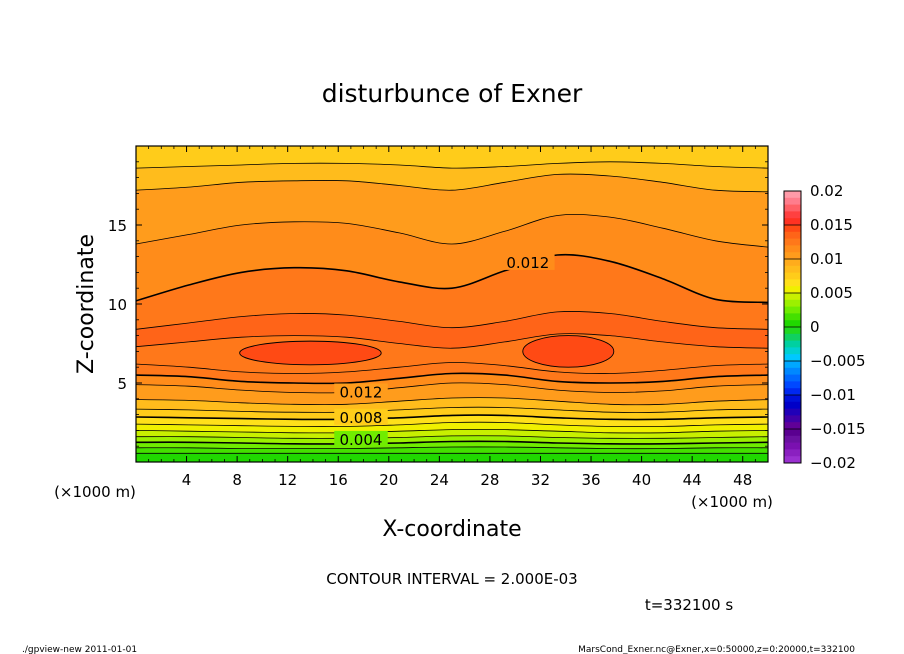 This screenshot has width=904, height=654. Describe the element at coordinates (826, 259) in the screenshot. I see `colorbar-tick-label: 0.01` at that location.